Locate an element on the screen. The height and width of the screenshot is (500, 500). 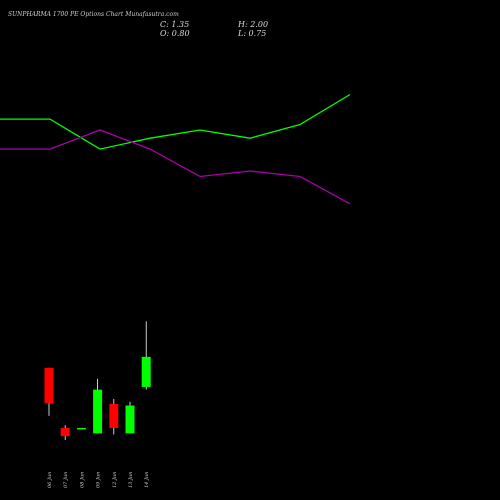
x-tick-label: 07 Jun is located at coordinates (66, 480).